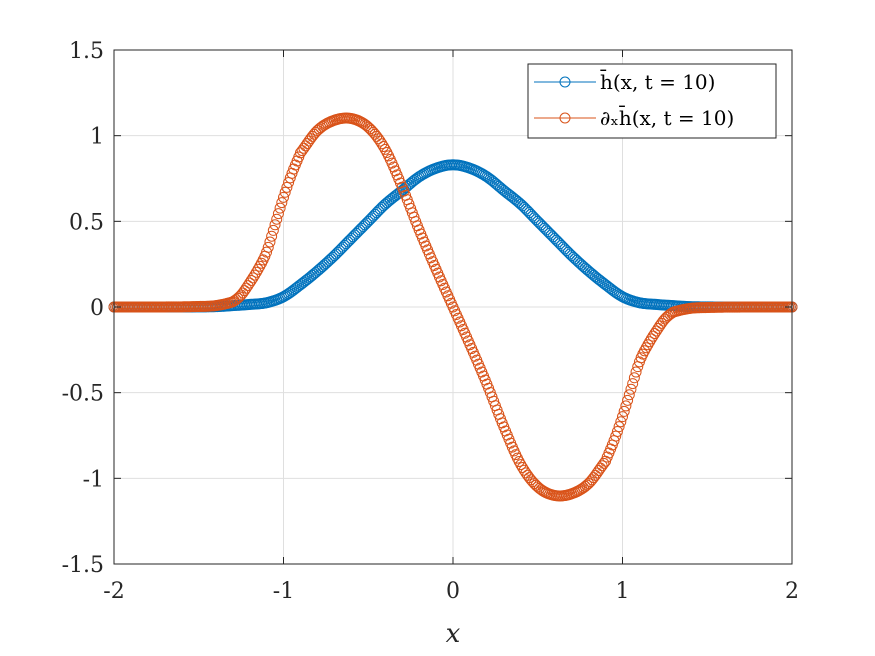 This screenshot has height=656, width=875. Describe the element at coordinates (657, 81) in the screenshot. I see `legend-label-h: h̄(x, t = 10)` at that location.